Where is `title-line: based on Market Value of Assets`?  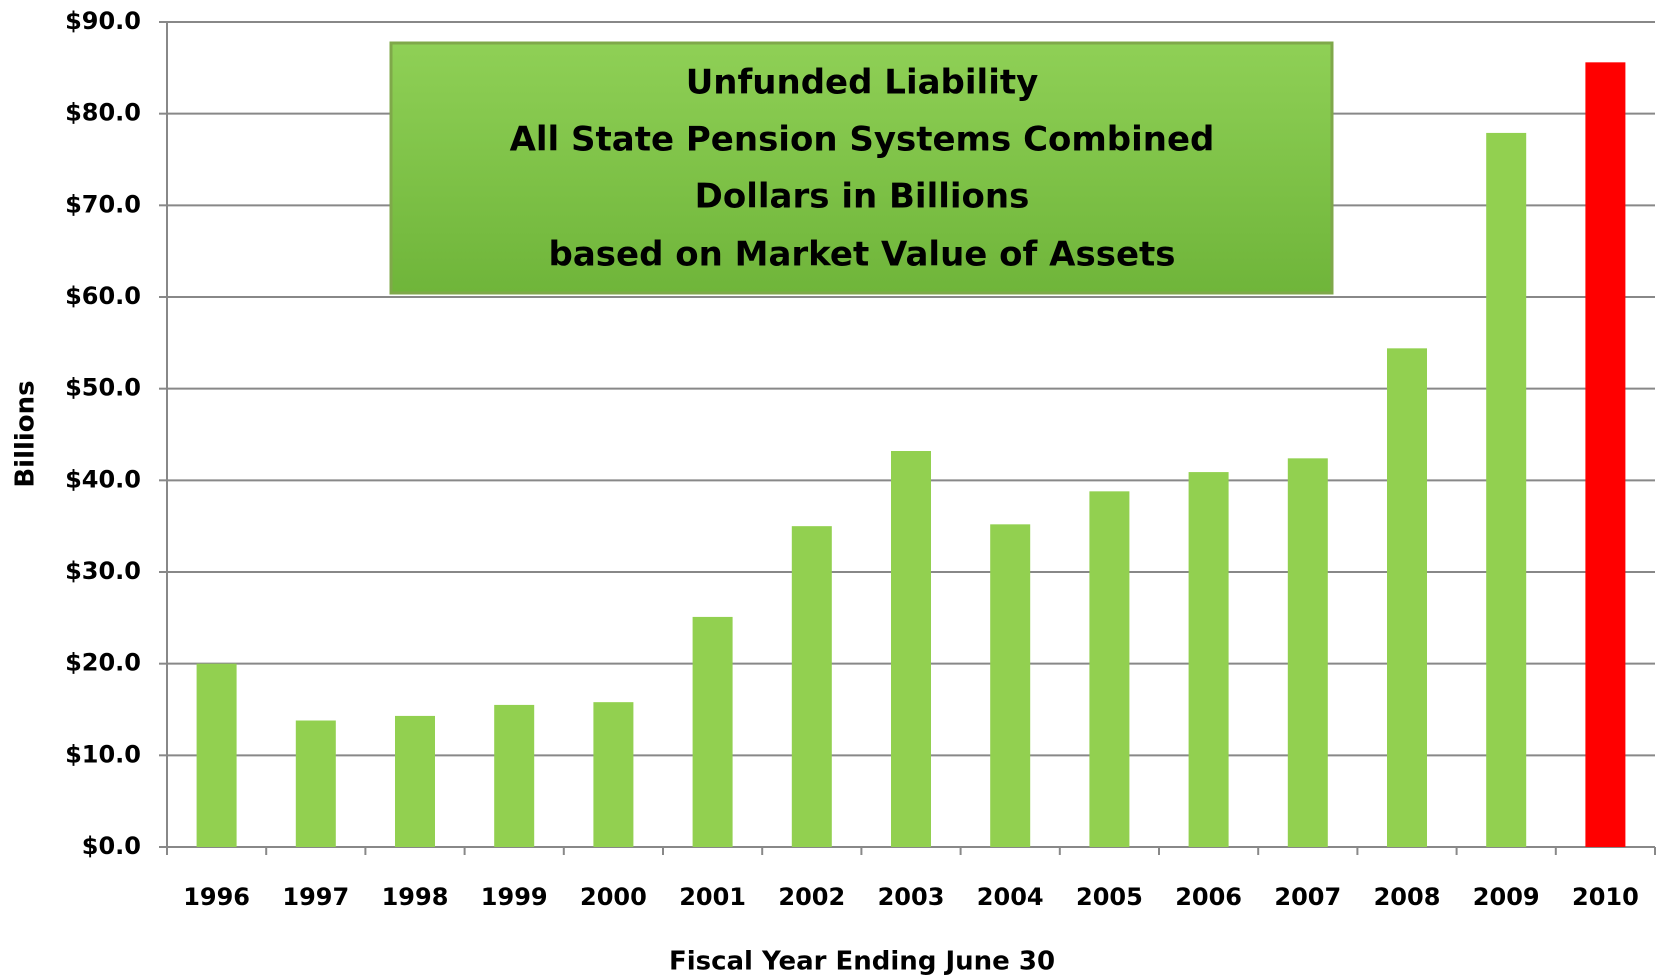
title-line: based on Market Value of Assets is located at coordinates (861, 255).